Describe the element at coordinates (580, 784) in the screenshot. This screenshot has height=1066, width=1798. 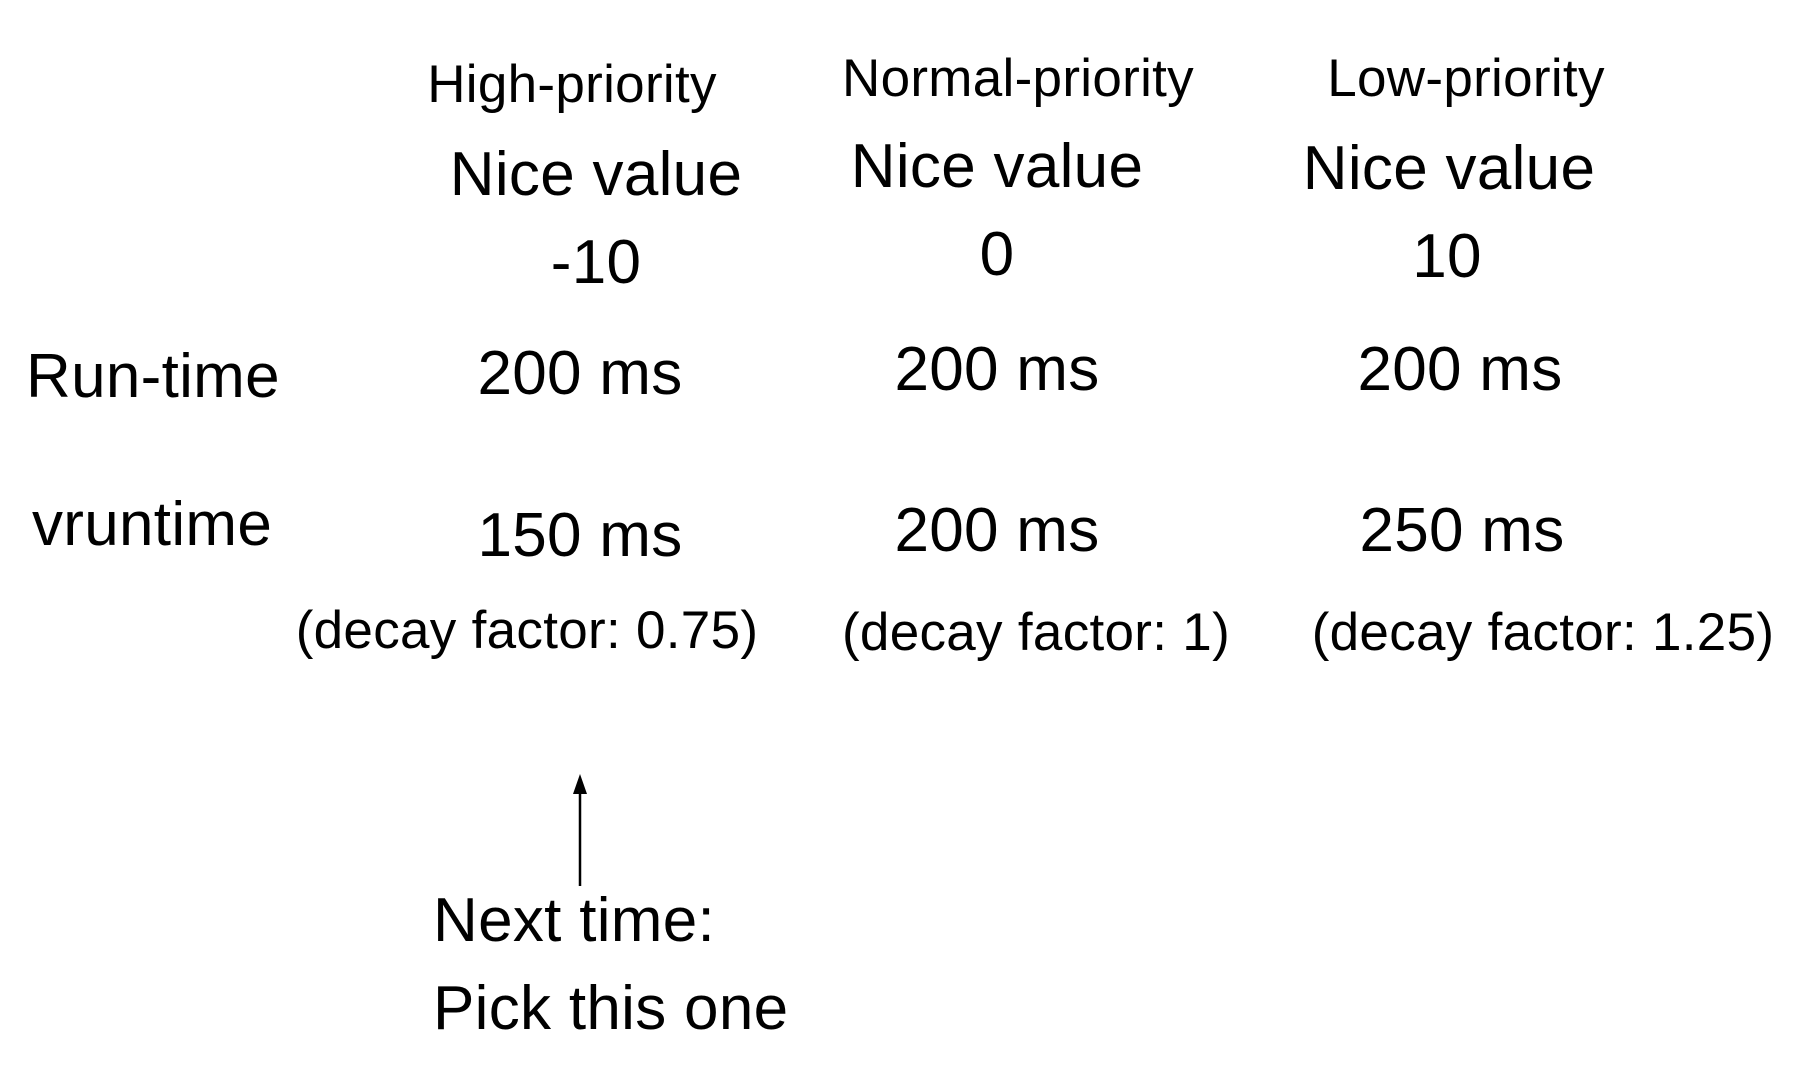
I see `arrow-head` at that location.